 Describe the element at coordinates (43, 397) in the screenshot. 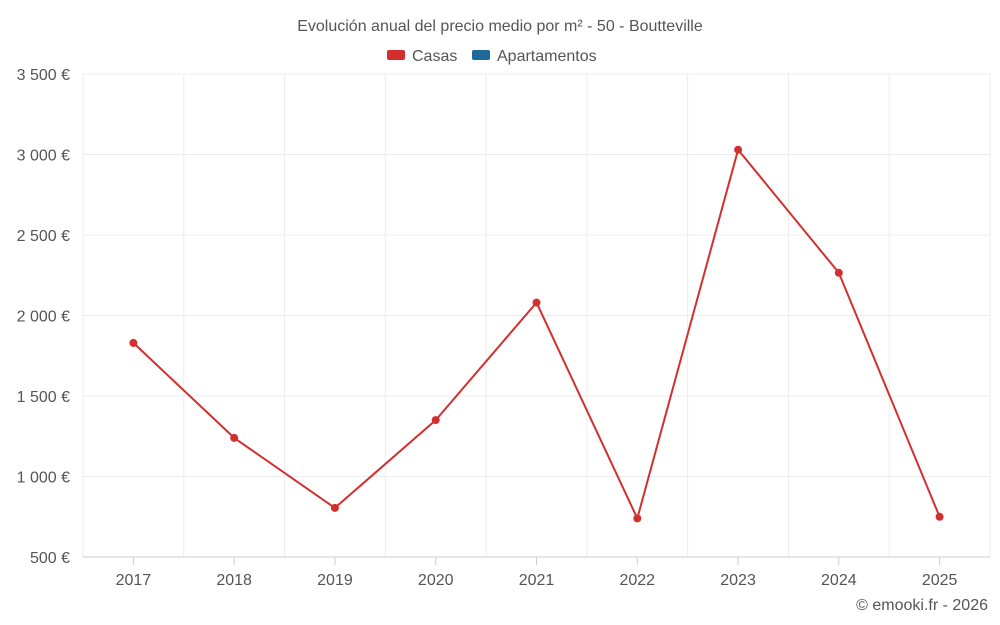

I see `y-tick-label: 1 500 €` at that location.